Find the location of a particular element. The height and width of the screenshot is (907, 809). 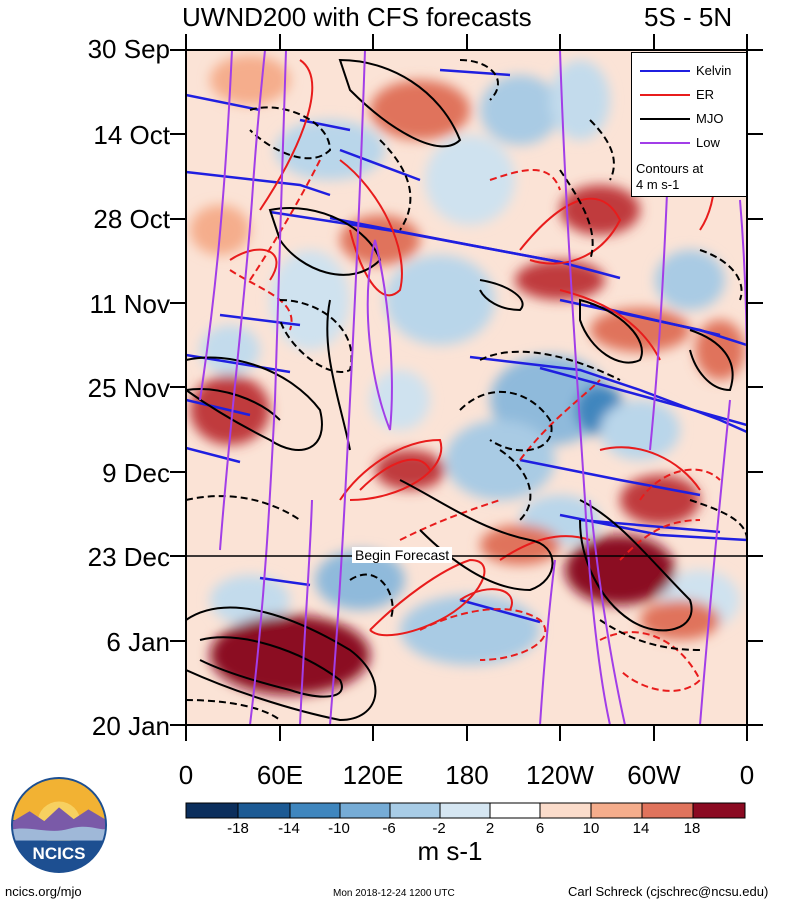

y-tick-label: 20 Jan is located at coordinates (130, 726).